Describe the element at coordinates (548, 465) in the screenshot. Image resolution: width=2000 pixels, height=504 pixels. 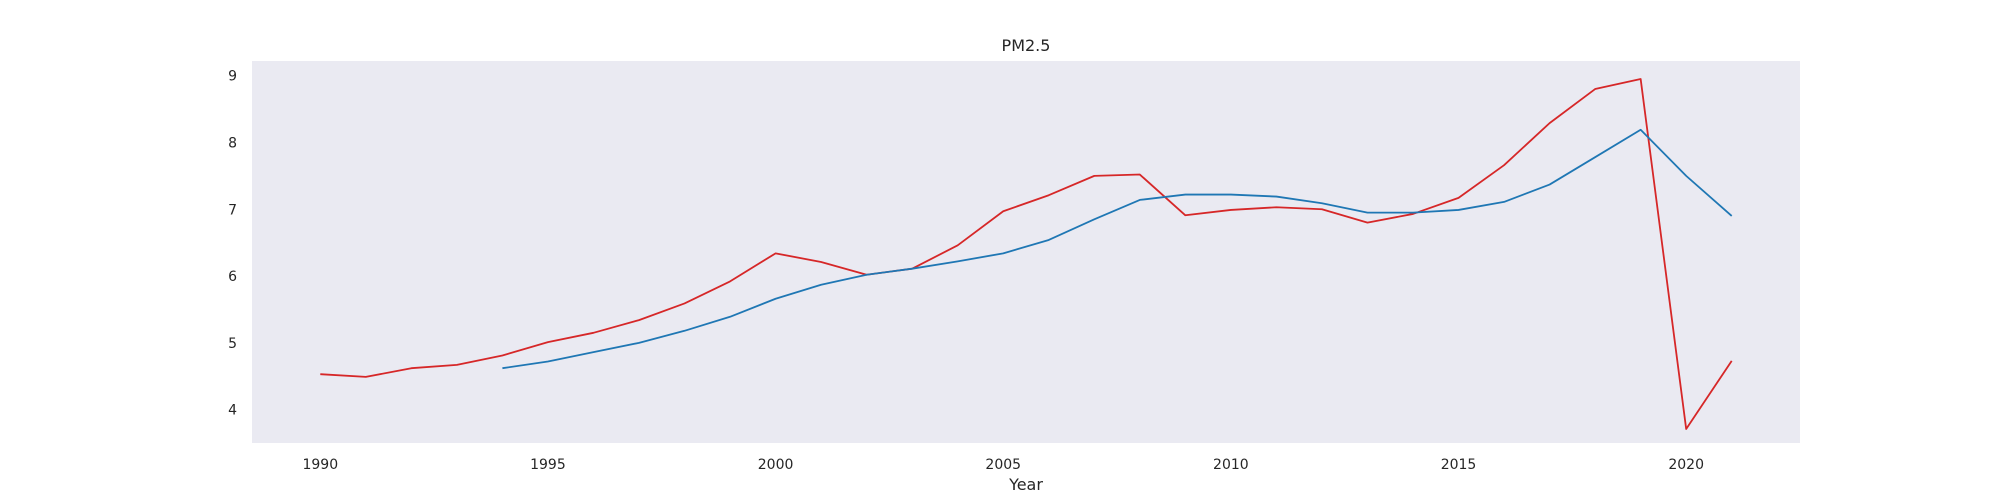
I see `x-tick-label: 1995` at that location.